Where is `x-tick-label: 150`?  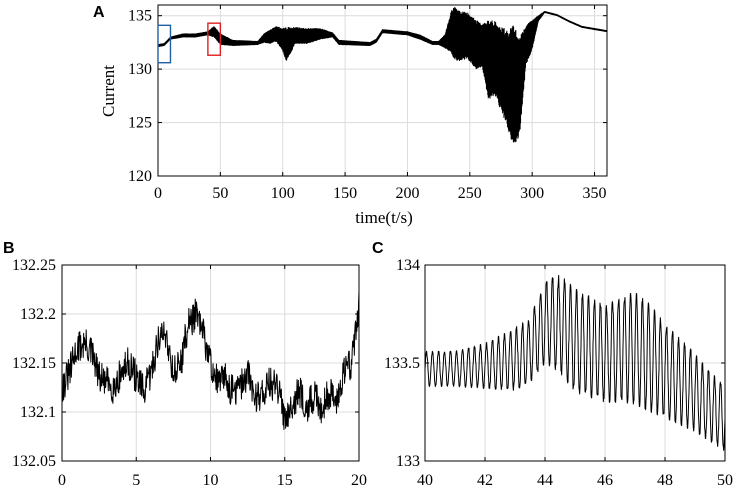
x-tick-label: 150 is located at coordinates (345, 193).